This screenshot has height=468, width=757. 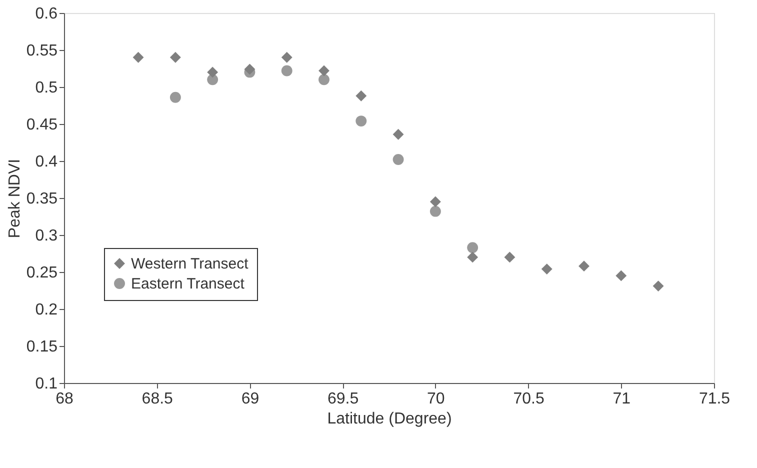 What do you see at coordinates (46, 384) in the screenshot?
I see `y-tick-label: 0.1` at bounding box center [46, 384].